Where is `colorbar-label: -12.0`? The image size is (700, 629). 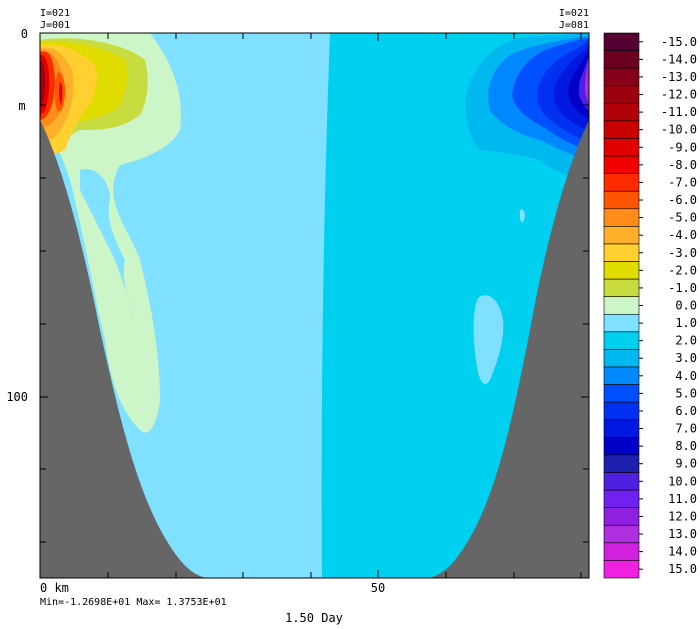
colorbar-label: -12.0 is located at coordinates (679, 95).